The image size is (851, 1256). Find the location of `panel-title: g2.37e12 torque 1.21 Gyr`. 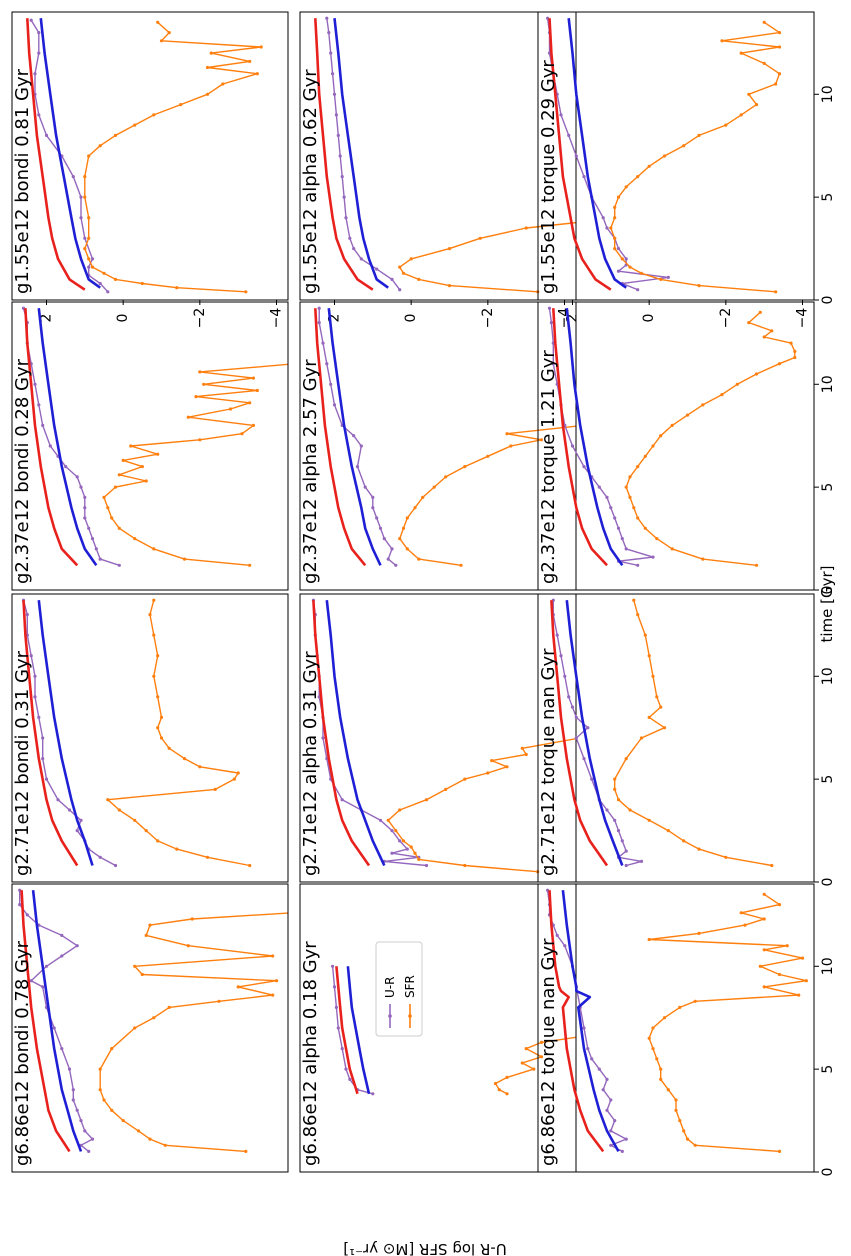

panel-title: g2.37e12 torque 1.21 Gyr is located at coordinates (548, 467).